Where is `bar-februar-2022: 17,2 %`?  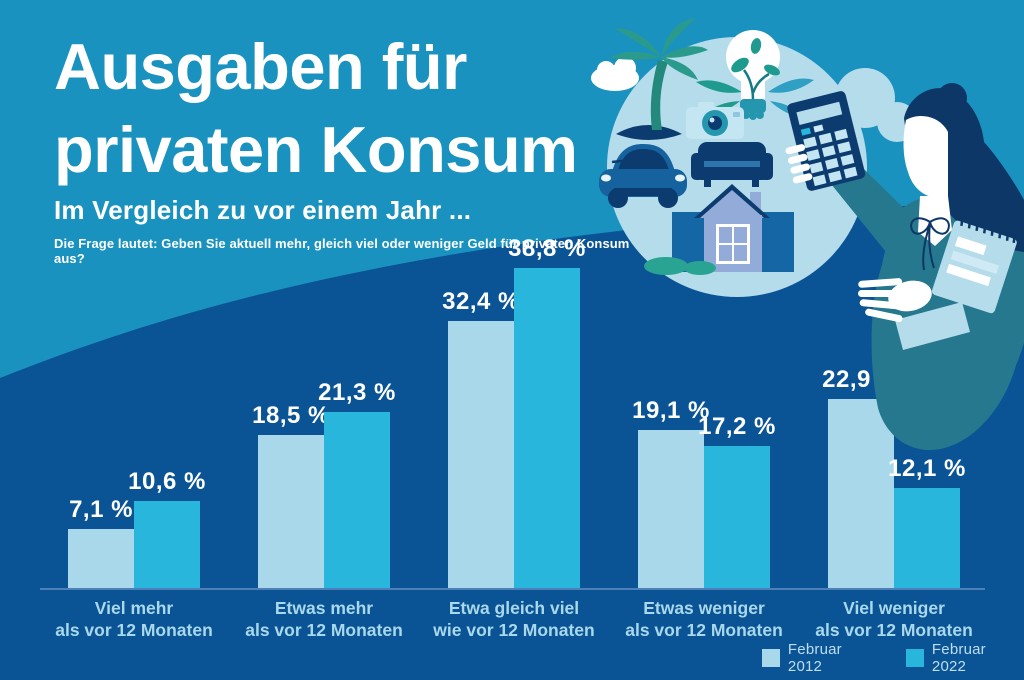
bar-februar-2022: 17,2 % is located at coordinates (736, 500).